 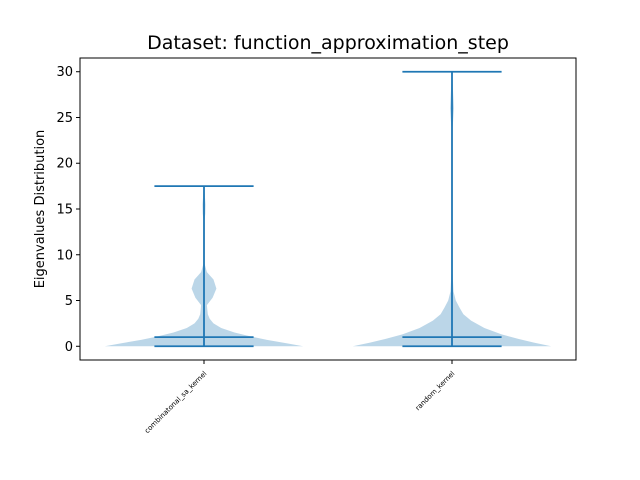 I want to click on y-tick-label: 15, so click(x=64, y=210).